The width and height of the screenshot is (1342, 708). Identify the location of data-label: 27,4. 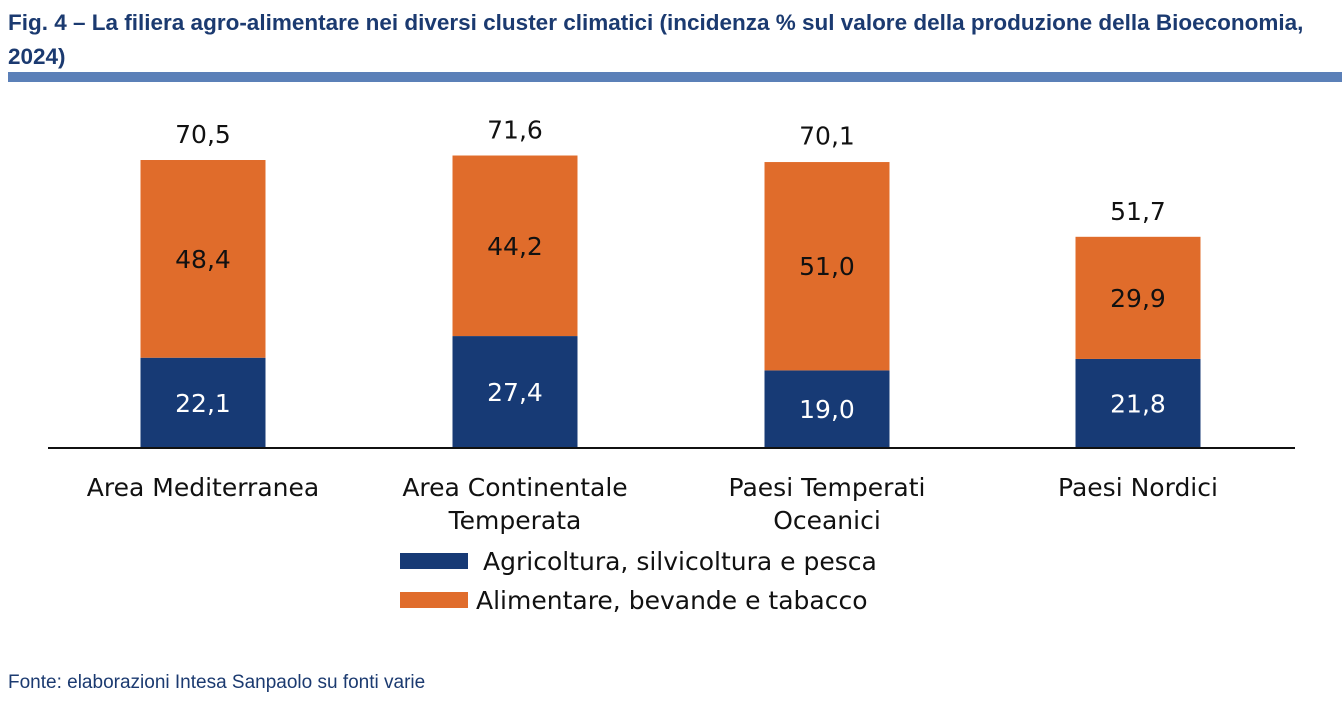
(515, 392).